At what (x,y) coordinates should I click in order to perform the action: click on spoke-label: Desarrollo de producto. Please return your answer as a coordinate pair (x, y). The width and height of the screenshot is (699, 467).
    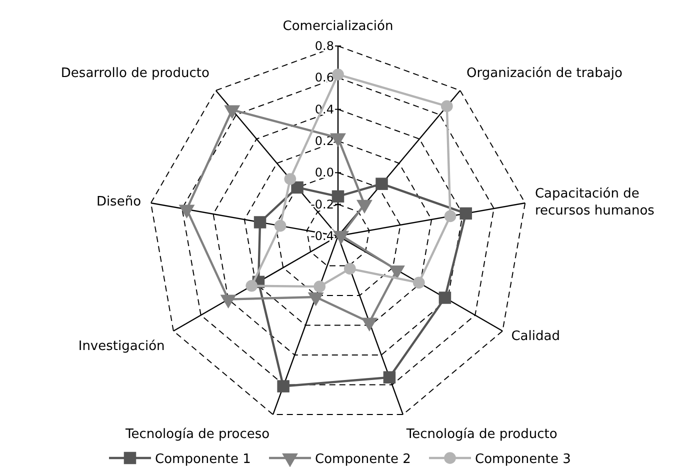
    Looking at the image, I should click on (135, 73).